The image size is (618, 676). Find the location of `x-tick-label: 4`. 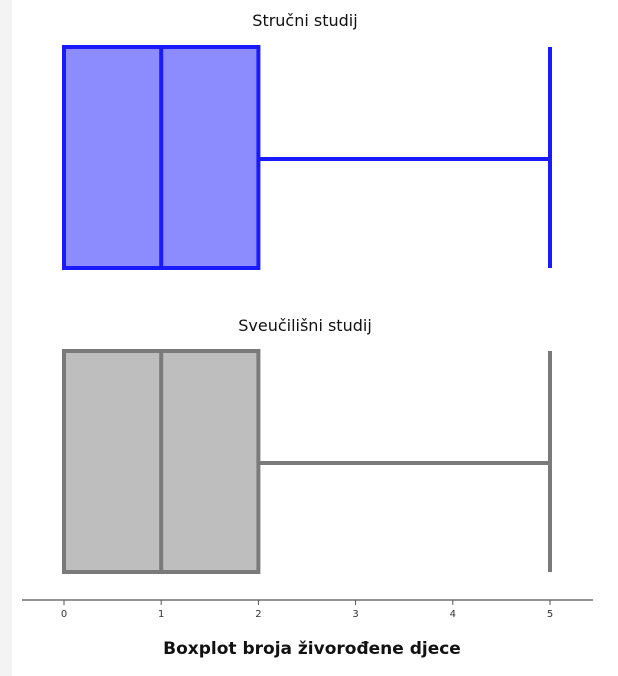

x-tick-label: 4 is located at coordinates (453, 614).